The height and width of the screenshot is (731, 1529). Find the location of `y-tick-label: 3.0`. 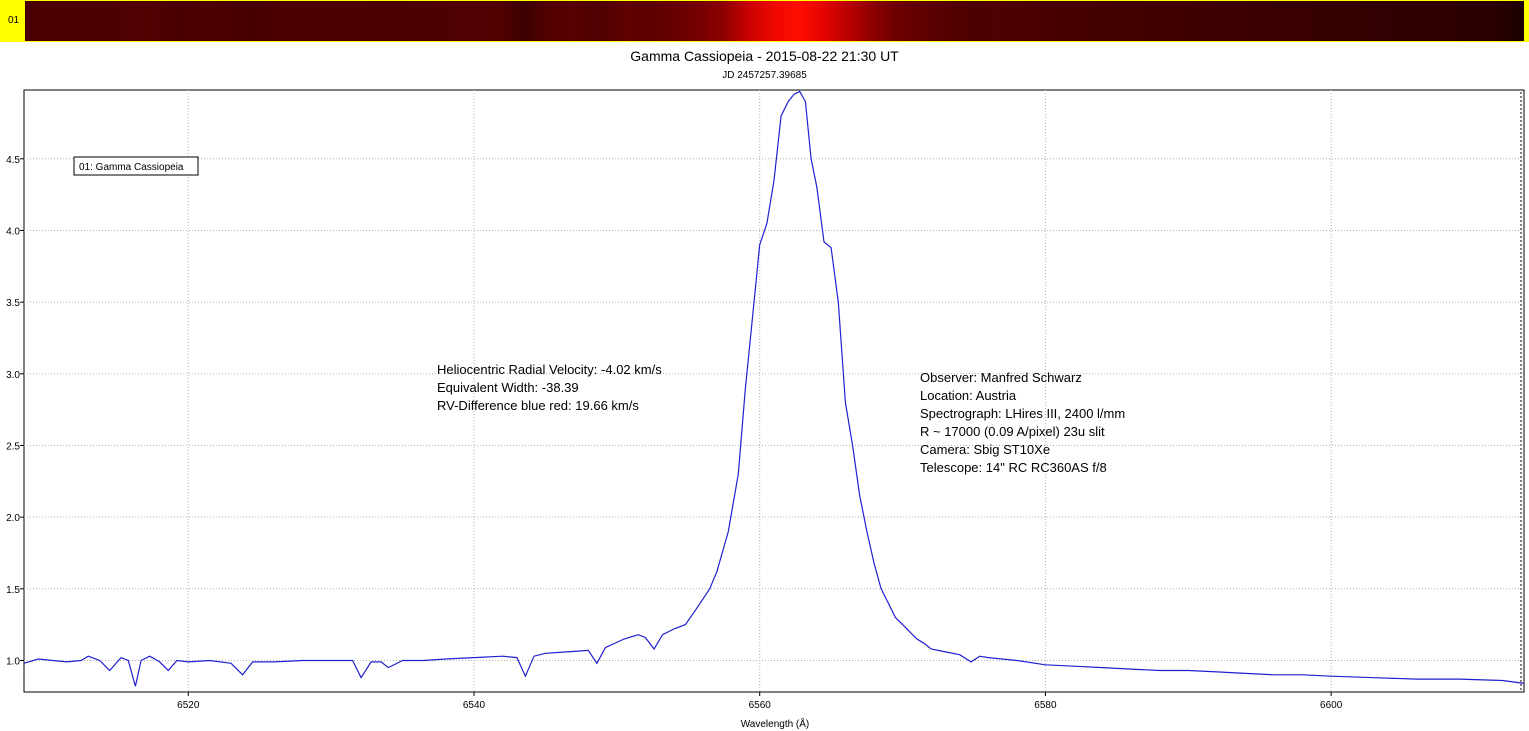

y-tick-label: 3.0 is located at coordinates (13, 375).